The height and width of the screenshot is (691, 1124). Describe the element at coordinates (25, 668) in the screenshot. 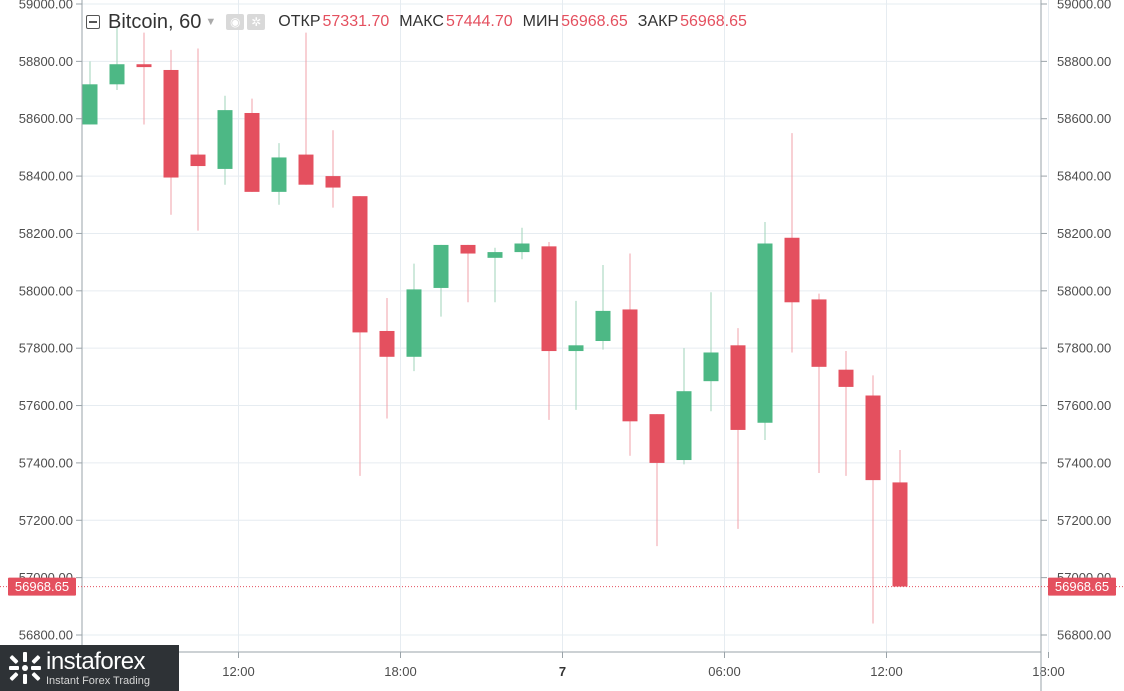

I see `logo-mark-icon` at that location.